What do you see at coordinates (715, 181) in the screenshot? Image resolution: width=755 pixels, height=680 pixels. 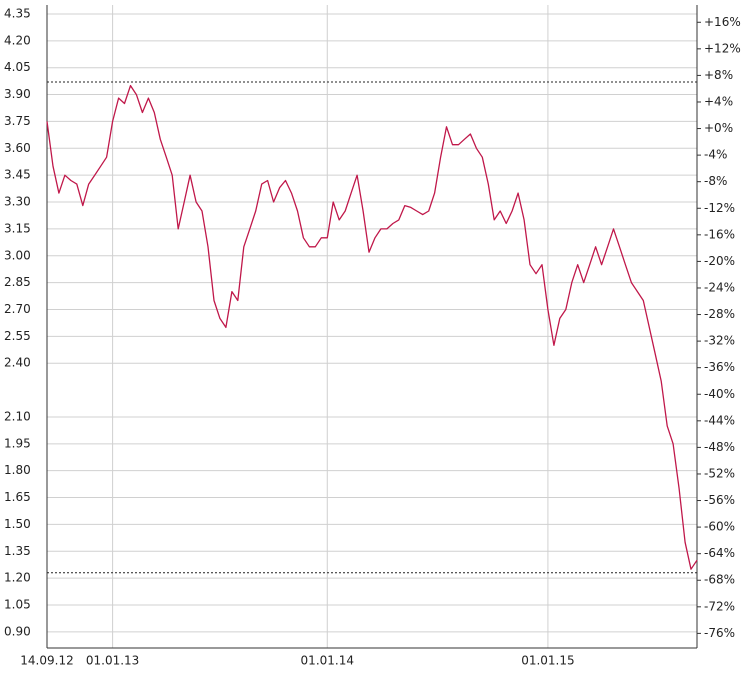 I see `y2-tick-label: -8%` at bounding box center [715, 181].